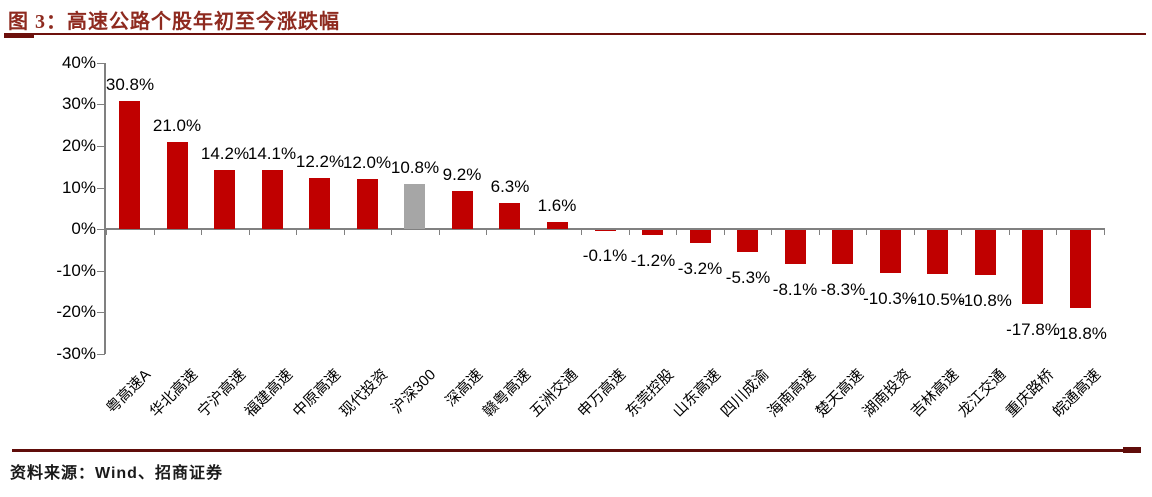 The height and width of the screenshot is (497, 1152). Describe the element at coordinates (116, 473) in the screenshot. I see `source-note: 资料来源：Wind、招商证券` at that location.